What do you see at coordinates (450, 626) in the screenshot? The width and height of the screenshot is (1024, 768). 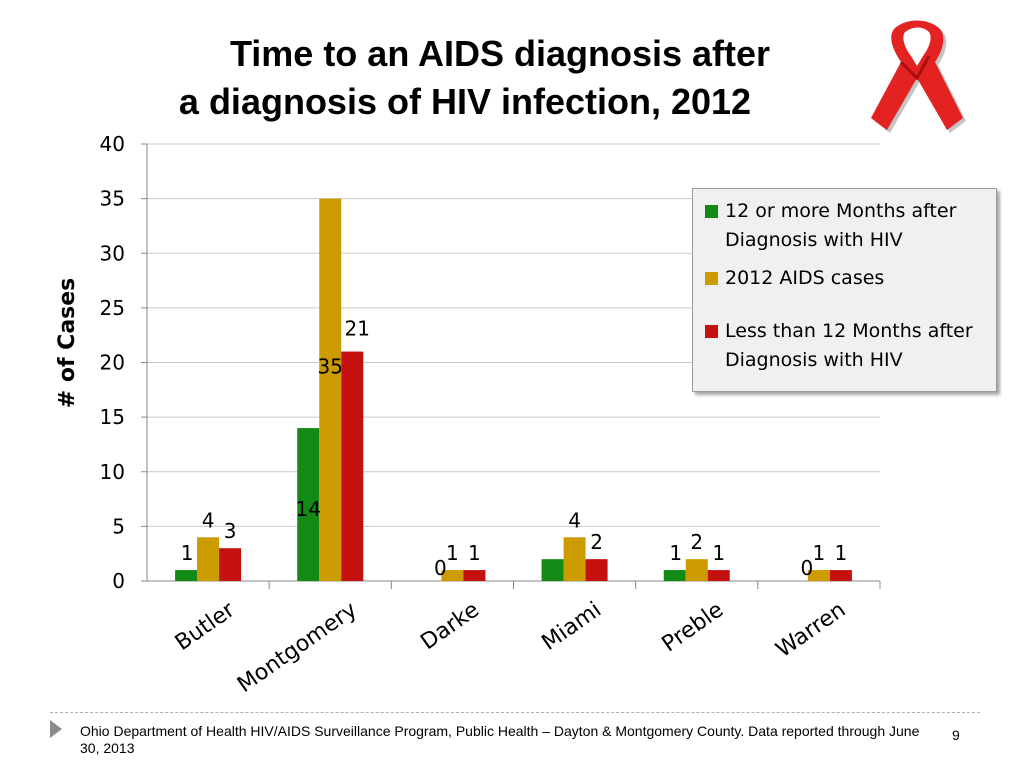 I see `x-tick-label: Darke` at bounding box center [450, 626].